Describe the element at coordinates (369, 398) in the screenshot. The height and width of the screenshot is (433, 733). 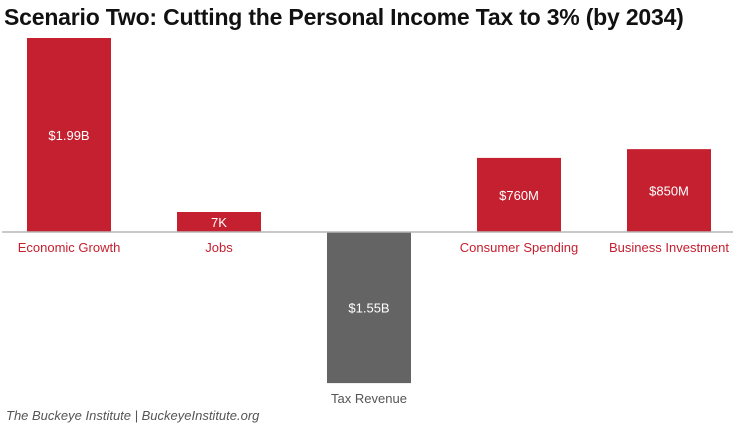
I see `category-label: Tax Revenue` at that location.